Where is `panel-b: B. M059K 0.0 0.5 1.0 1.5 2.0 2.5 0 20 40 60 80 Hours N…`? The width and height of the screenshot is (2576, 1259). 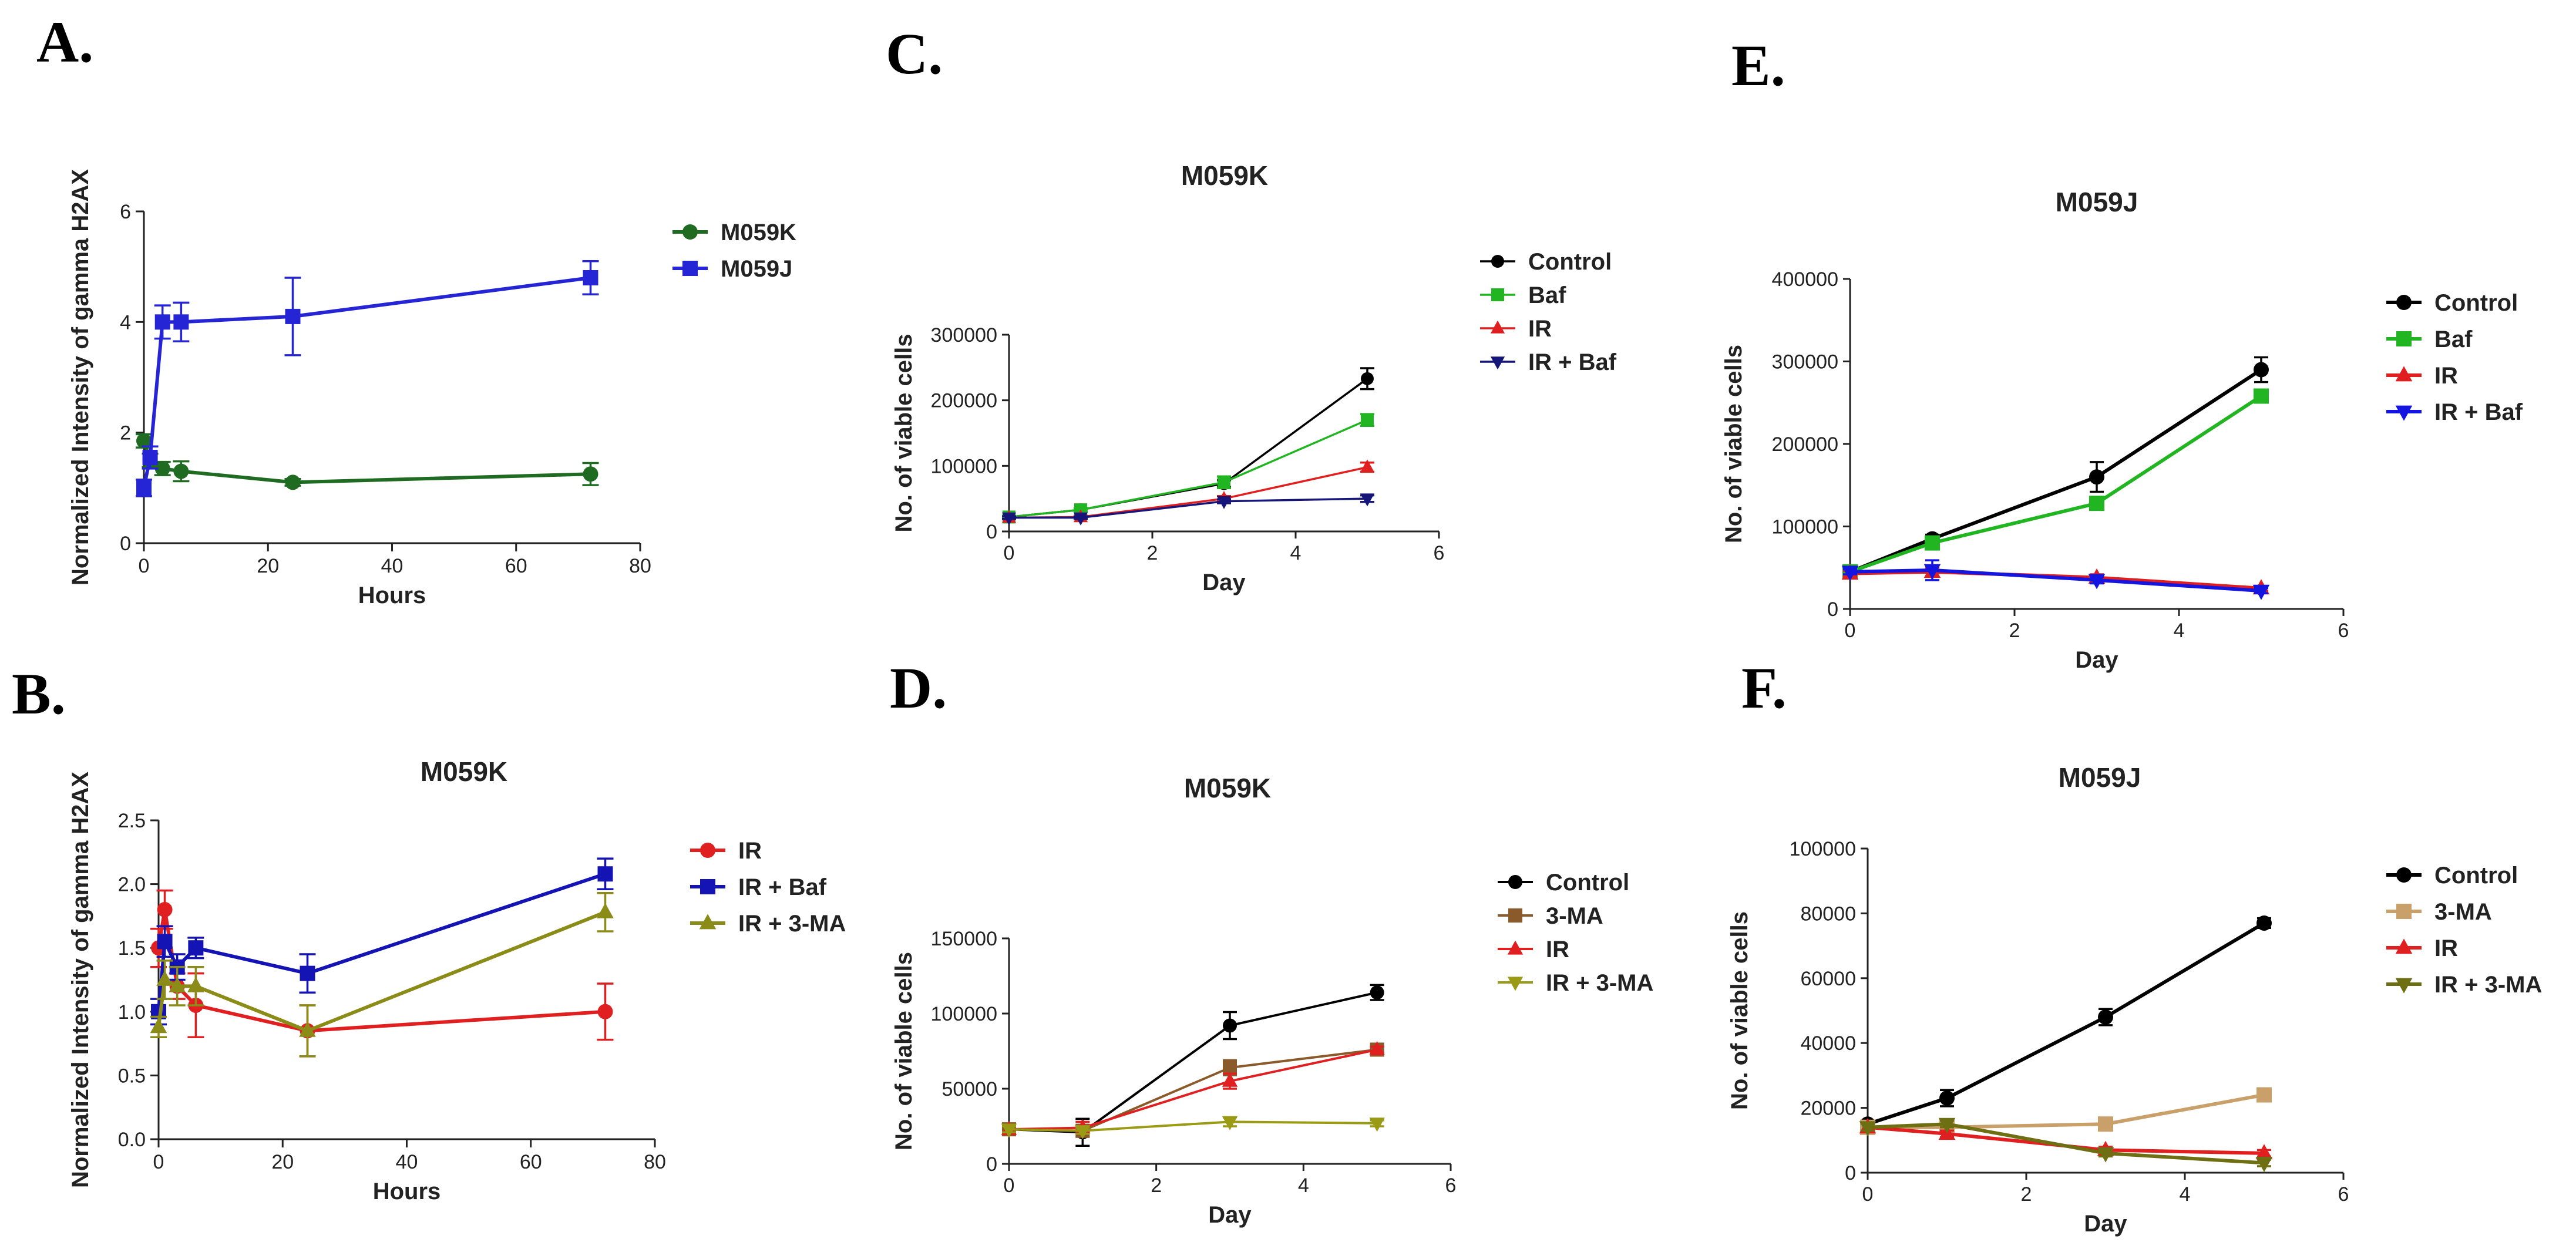
panel-b: B. M059K 0.0 0.5 1.0 1.5 2.0 2.5 0 20 40 60 80 Hours N… is located at coordinates (429, 932).